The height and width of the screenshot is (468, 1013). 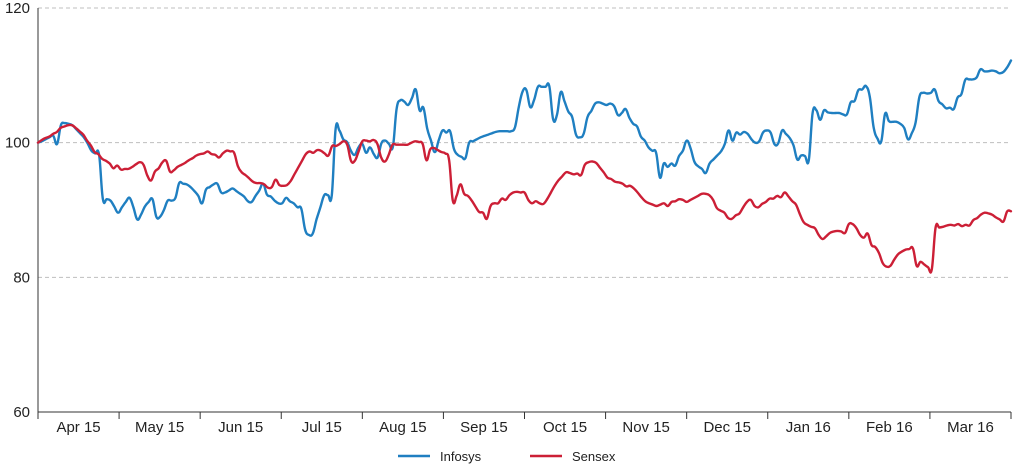 I want to click on y-tick-label: 60, so click(x=21, y=412).